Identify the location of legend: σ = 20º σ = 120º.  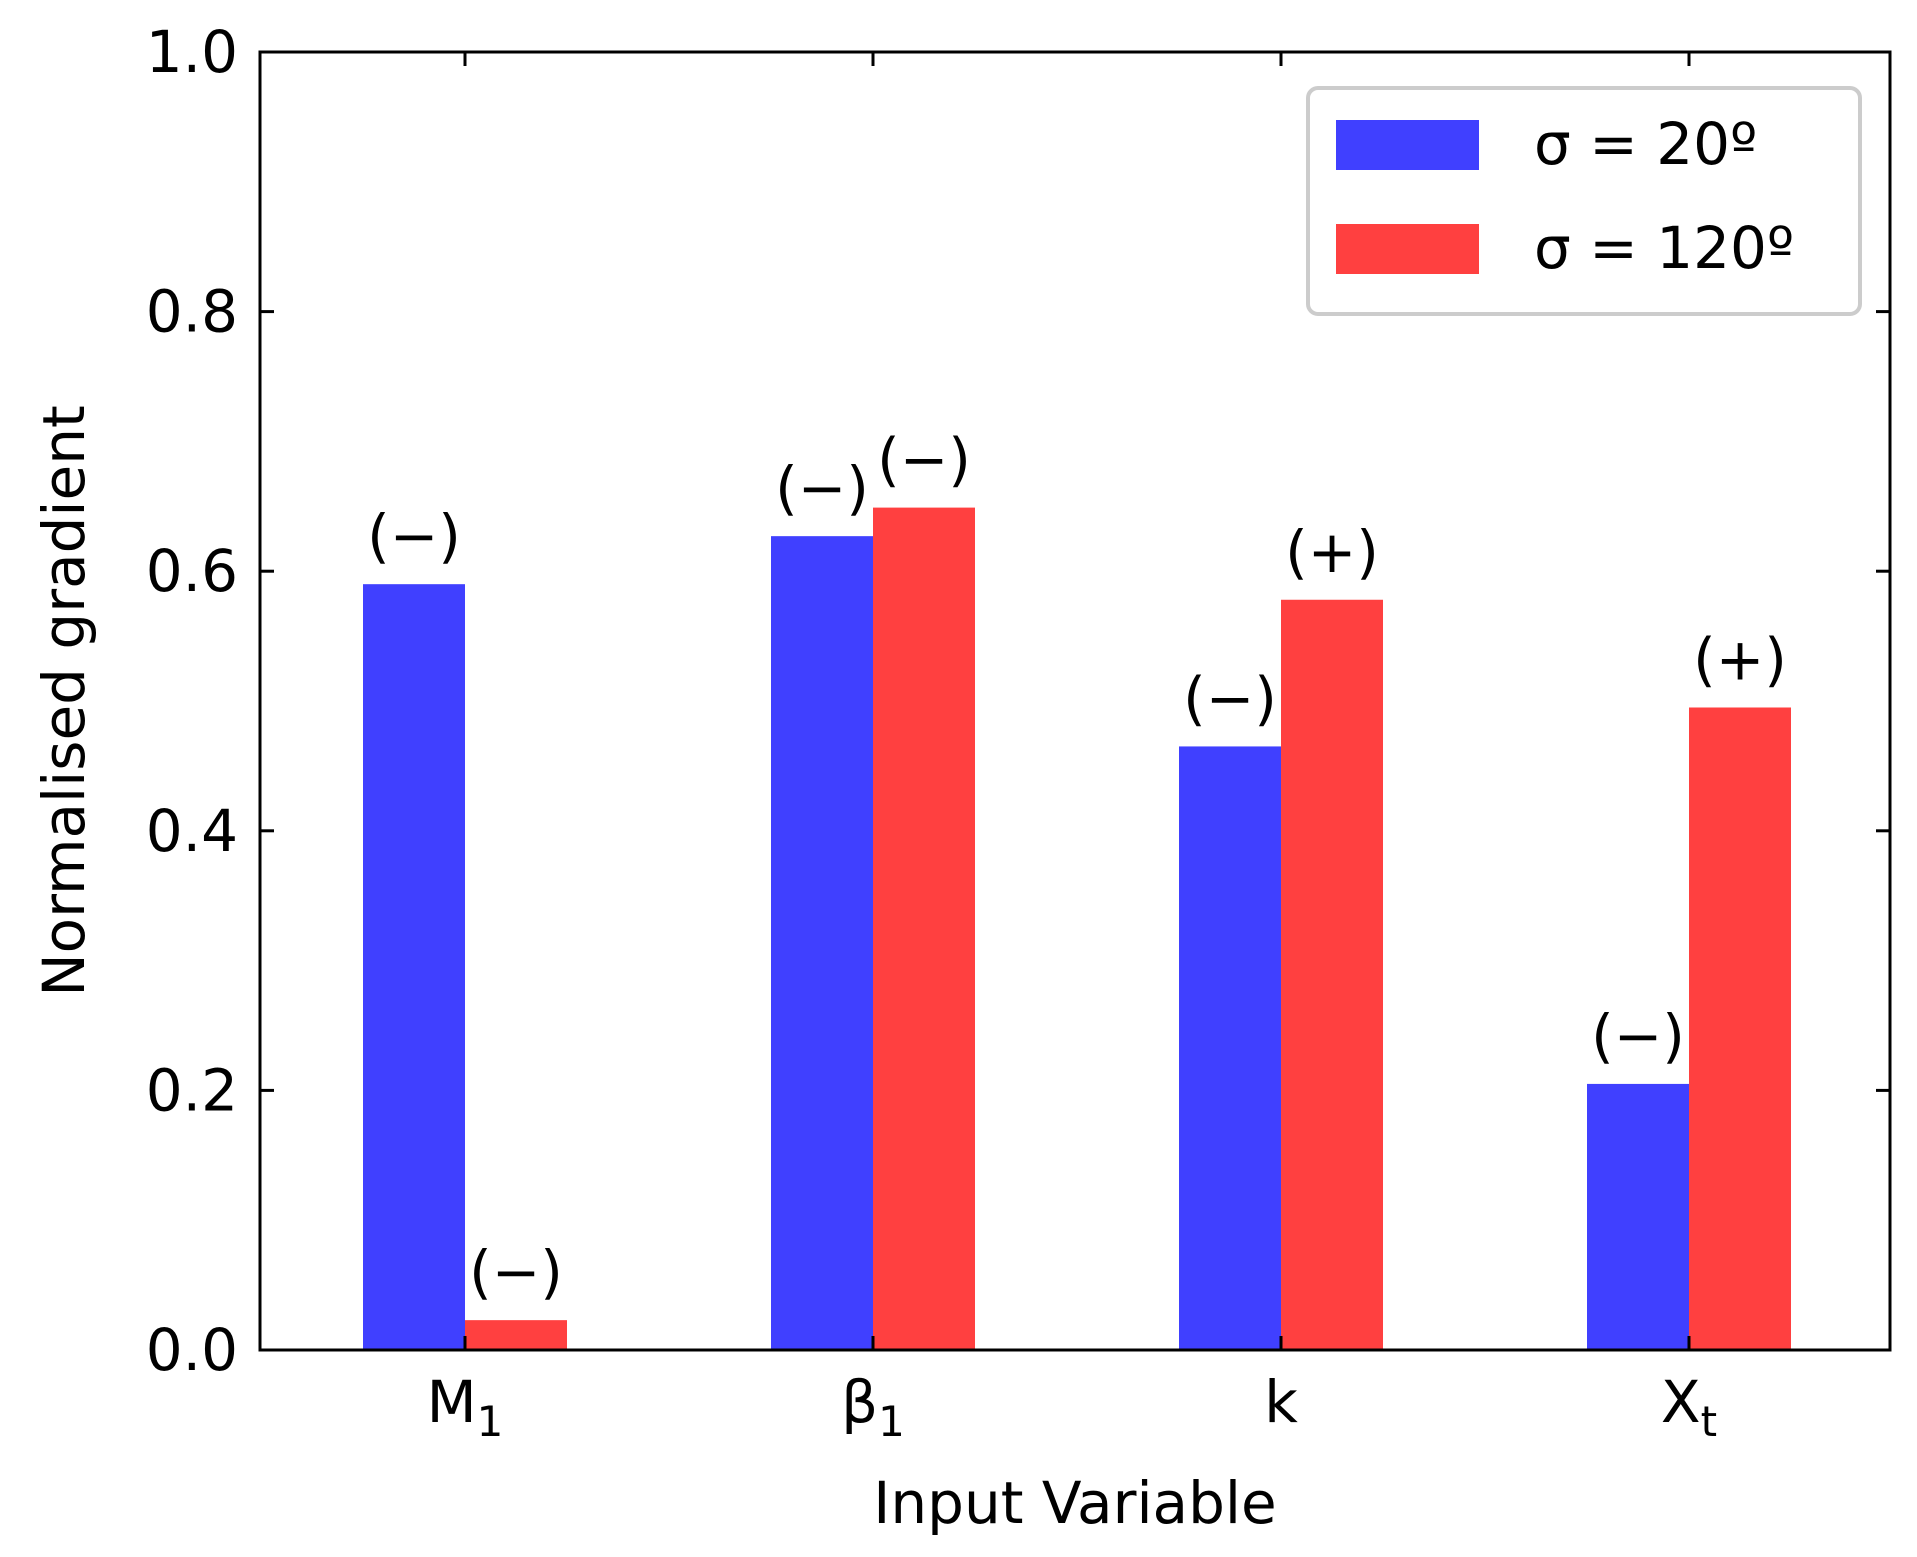
(1584, 201).